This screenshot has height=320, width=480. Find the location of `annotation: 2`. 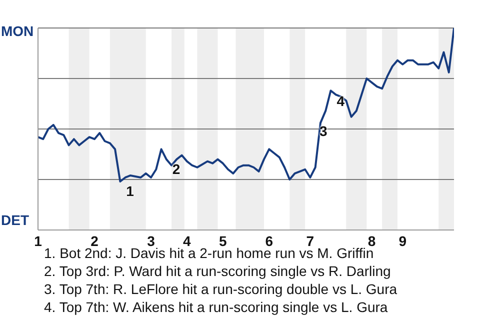

annotation: 2 is located at coordinates (176, 169).